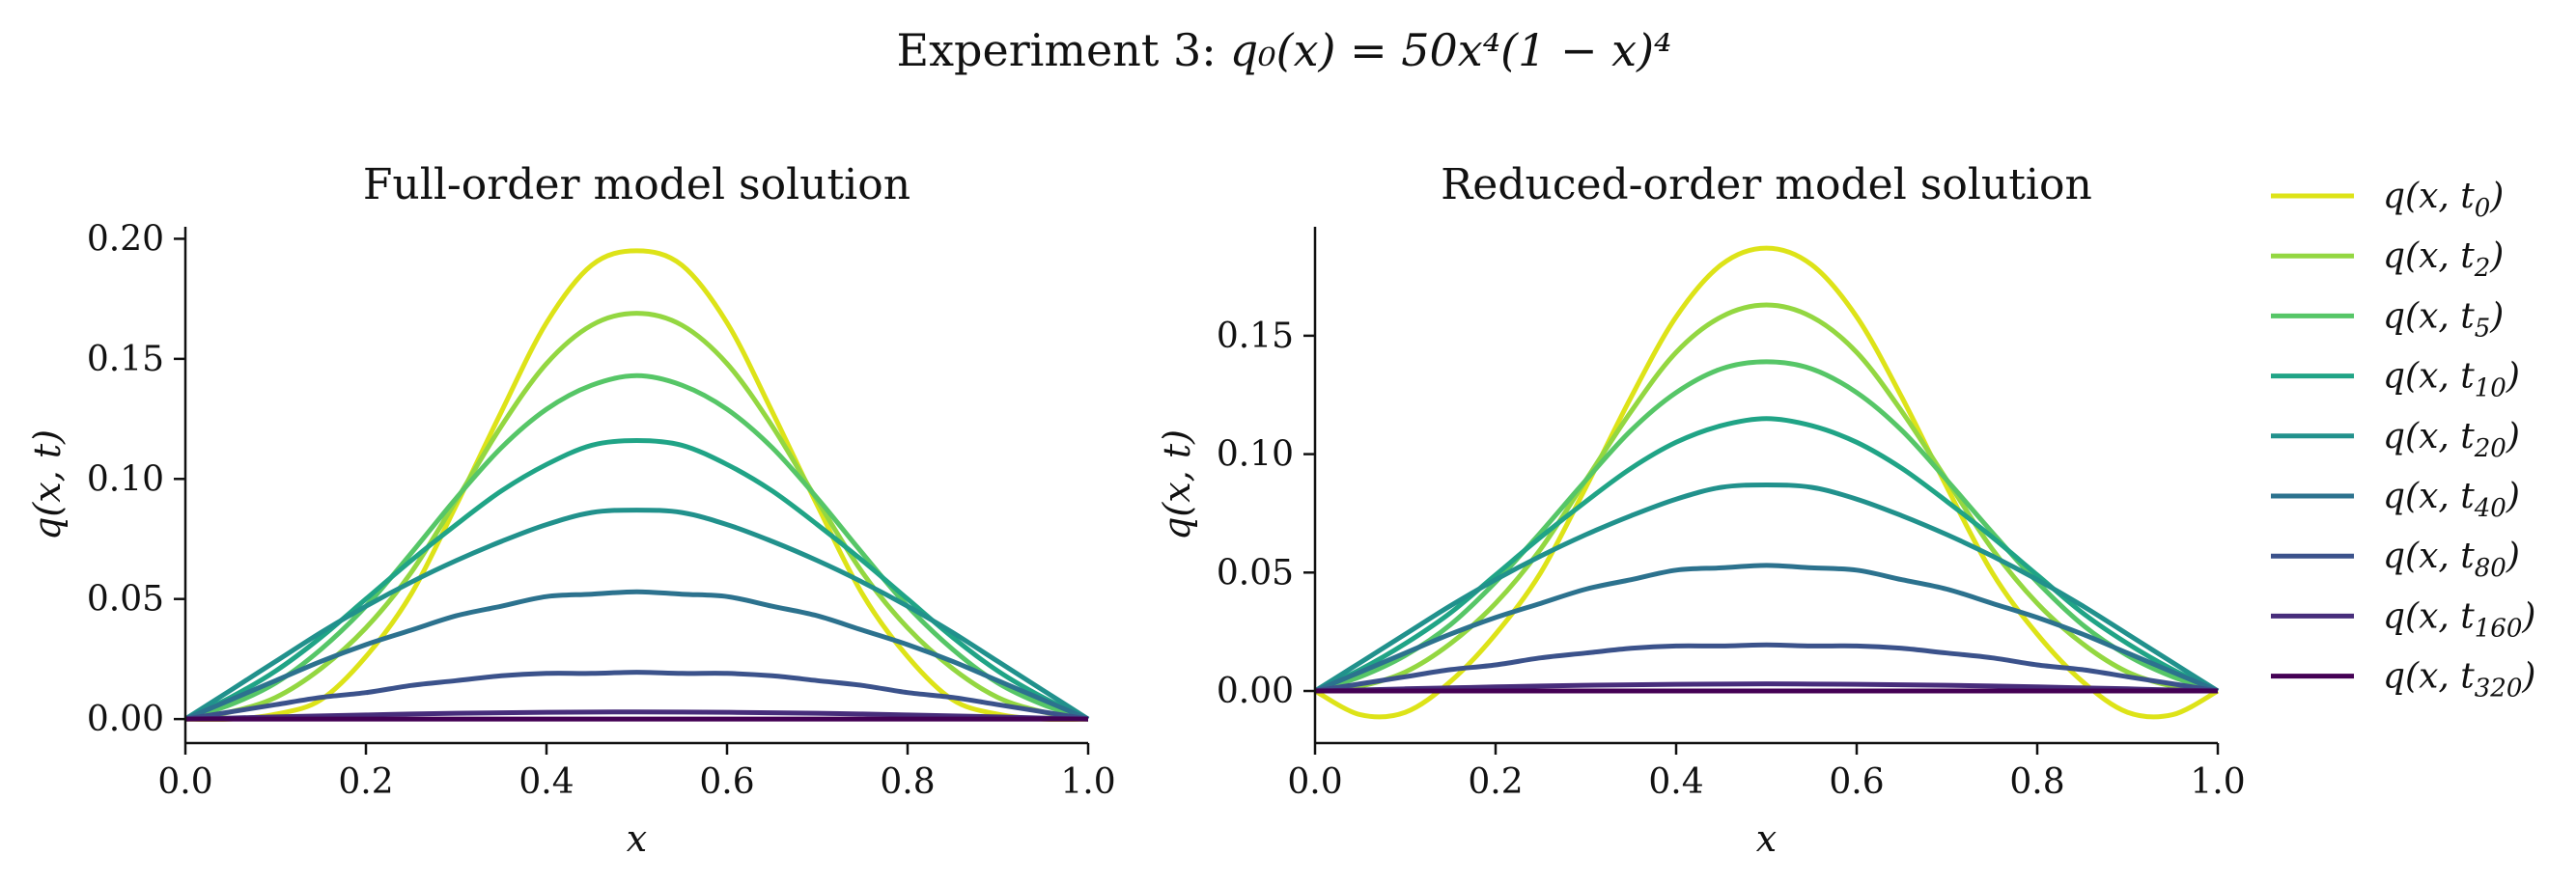  Describe the element at coordinates (185, 782) in the screenshot. I see `fom-xtick-label-0: 0.0` at that location.